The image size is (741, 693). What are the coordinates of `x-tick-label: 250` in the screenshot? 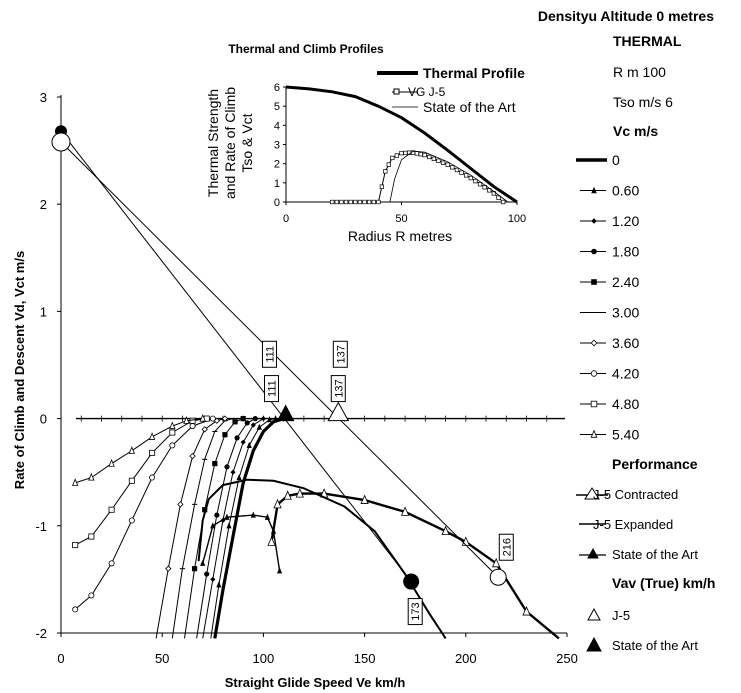 It's located at (567, 658).